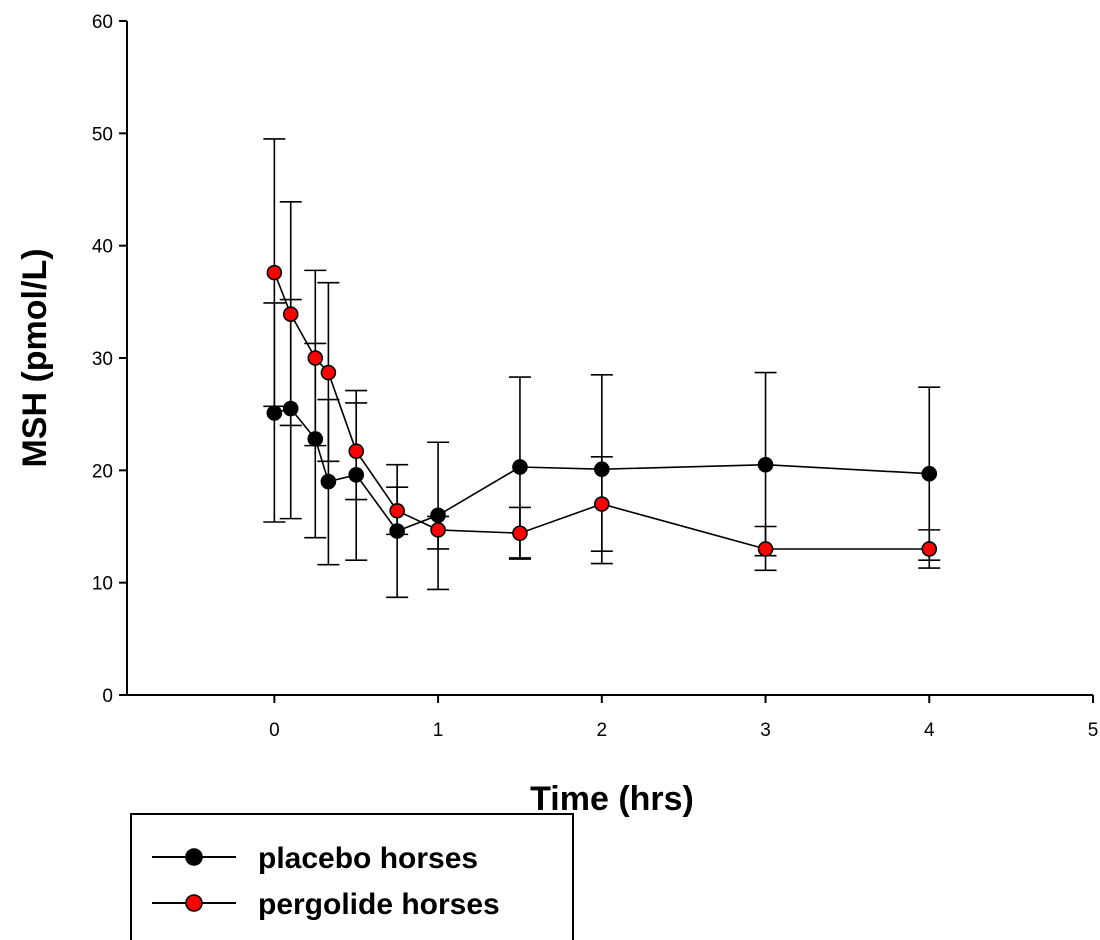  I want to click on legend-item-pergolide: pergolide horses, so click(326, 904).